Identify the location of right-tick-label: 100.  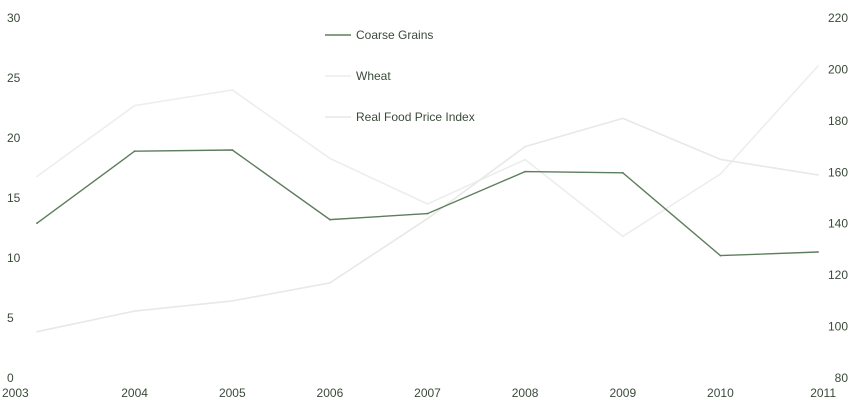
(838, 327).